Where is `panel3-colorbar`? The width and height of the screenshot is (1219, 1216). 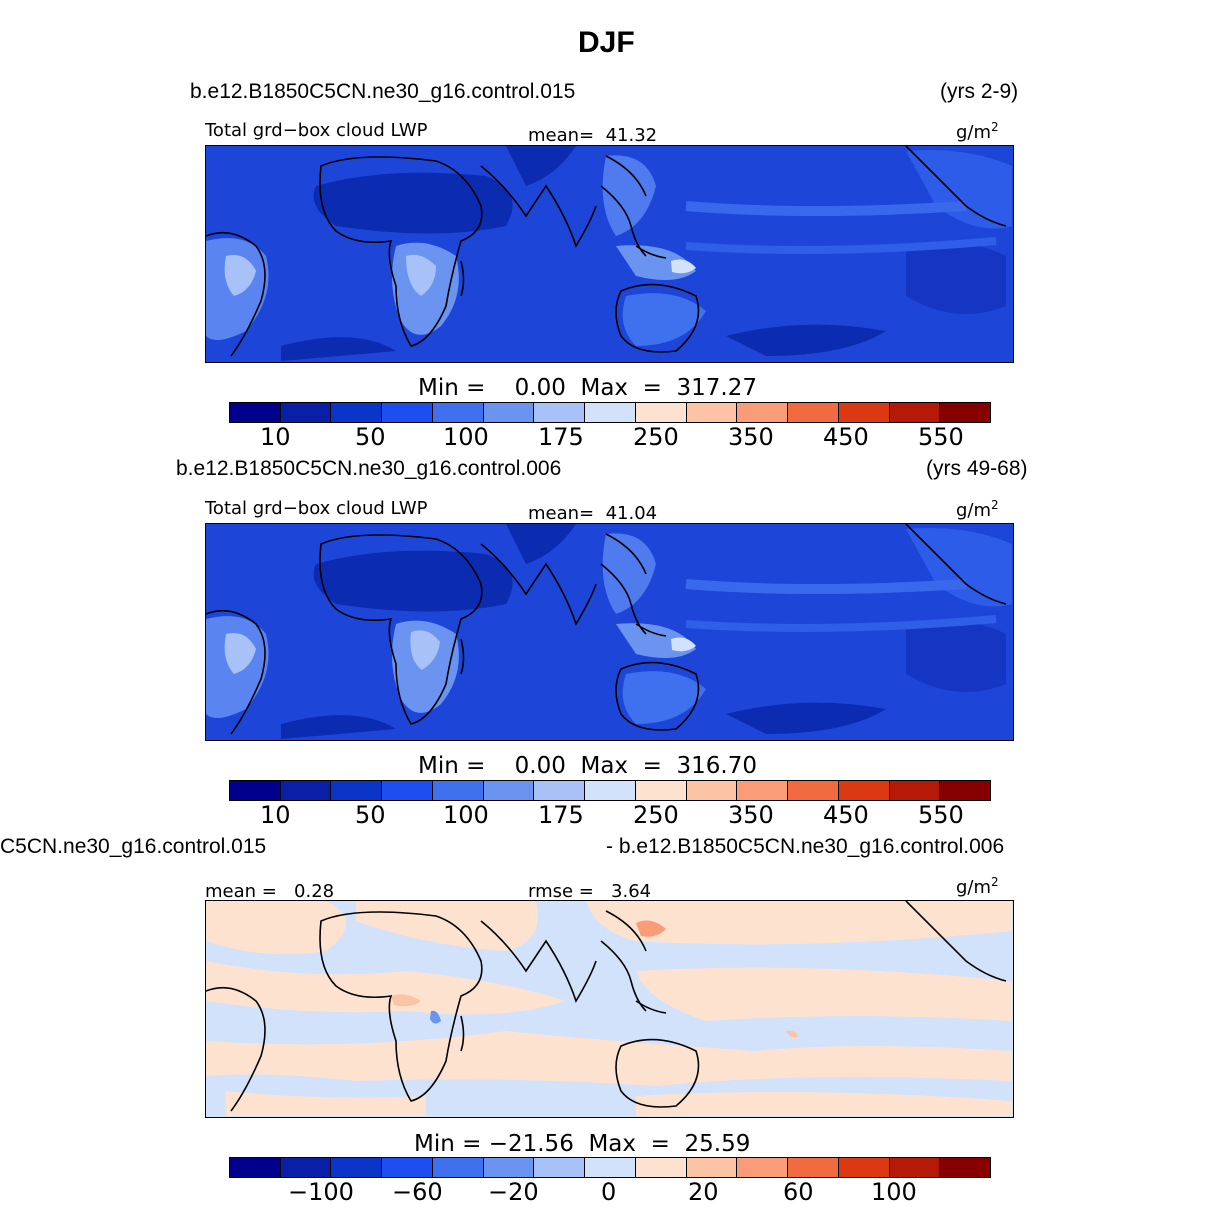 panel3-colorbar is located at coordinates (610, 1167).